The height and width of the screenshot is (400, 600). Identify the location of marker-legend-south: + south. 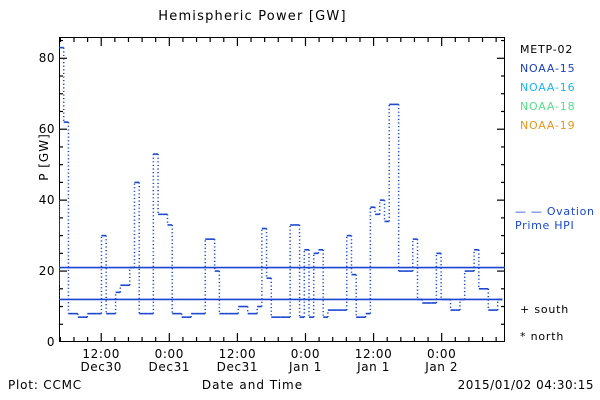
(544, 309).